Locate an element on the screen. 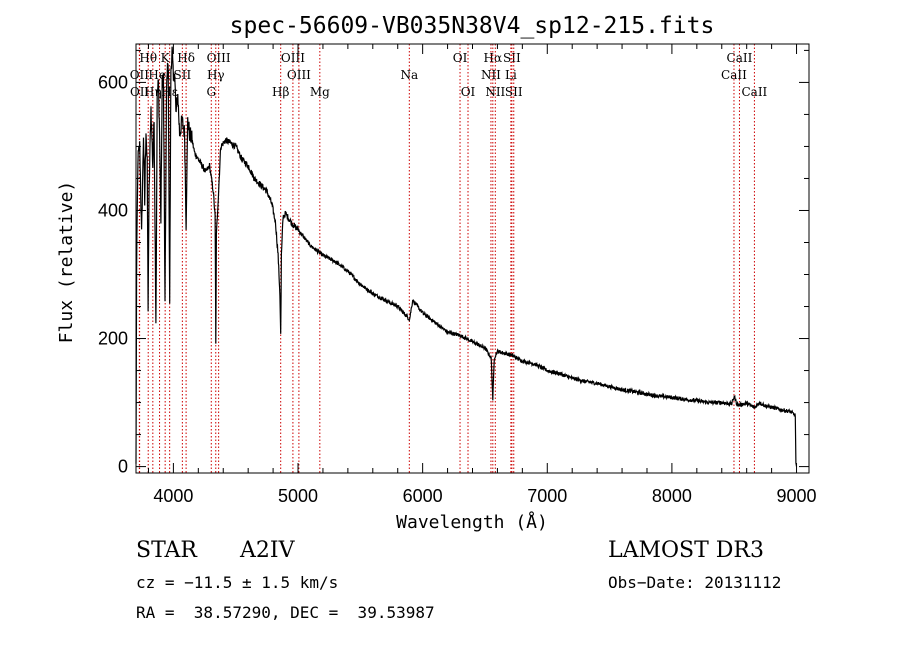 This screenshot has width=900, height=649. line-mark-label-18: OII is located at coordinates (140, 92).